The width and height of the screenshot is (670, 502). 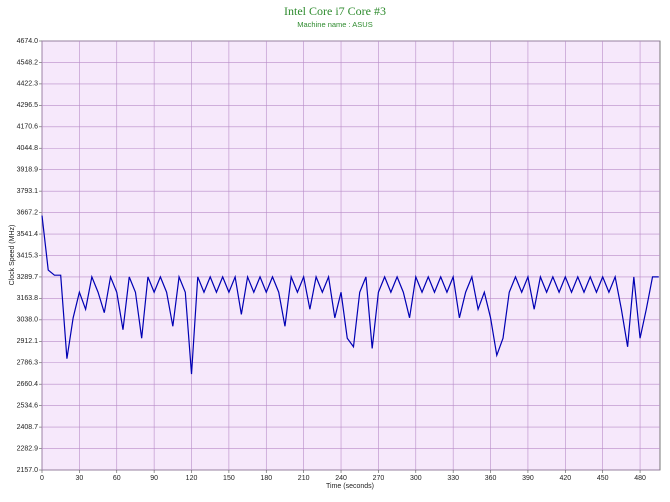 What do you see at coordinates (117, 478) in the screenshot?
I see `x-tick-label: 60` at bounding box center [117, 478].